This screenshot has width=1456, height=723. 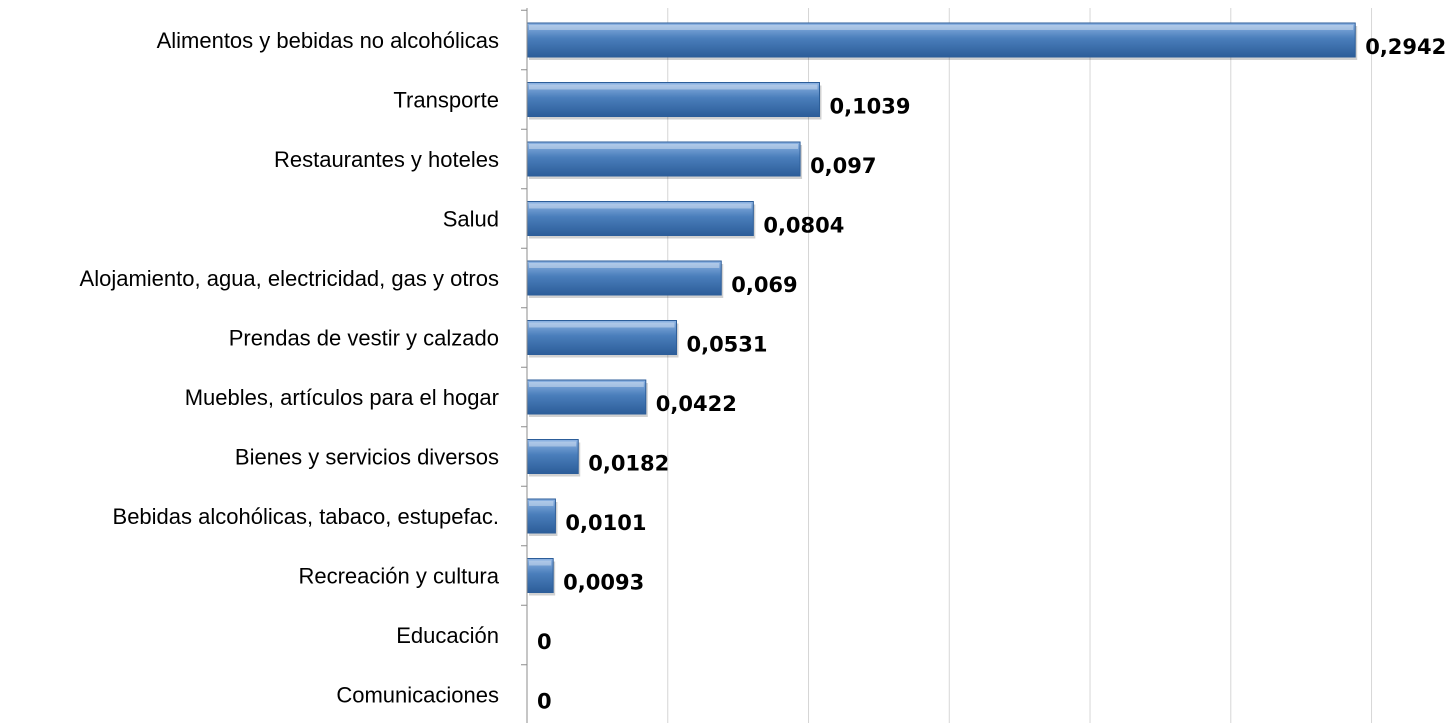 I want to click on category-label: Transporte, so click(x=446, y=100).